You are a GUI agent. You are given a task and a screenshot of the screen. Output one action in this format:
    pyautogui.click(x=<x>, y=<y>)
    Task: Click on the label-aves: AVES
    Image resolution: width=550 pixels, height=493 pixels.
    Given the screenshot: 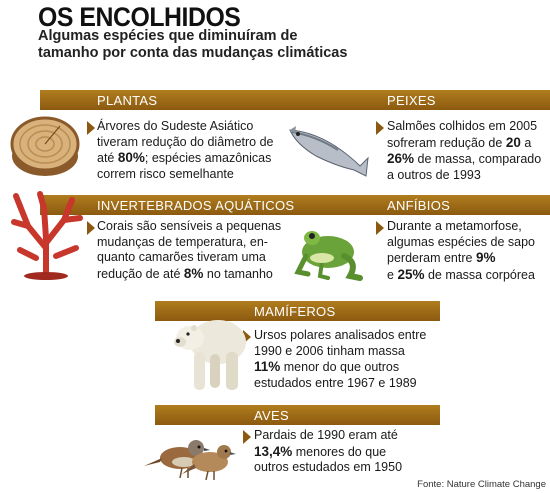 What is the action you would take?
    pyautogui.click(x=271, y=415)
    